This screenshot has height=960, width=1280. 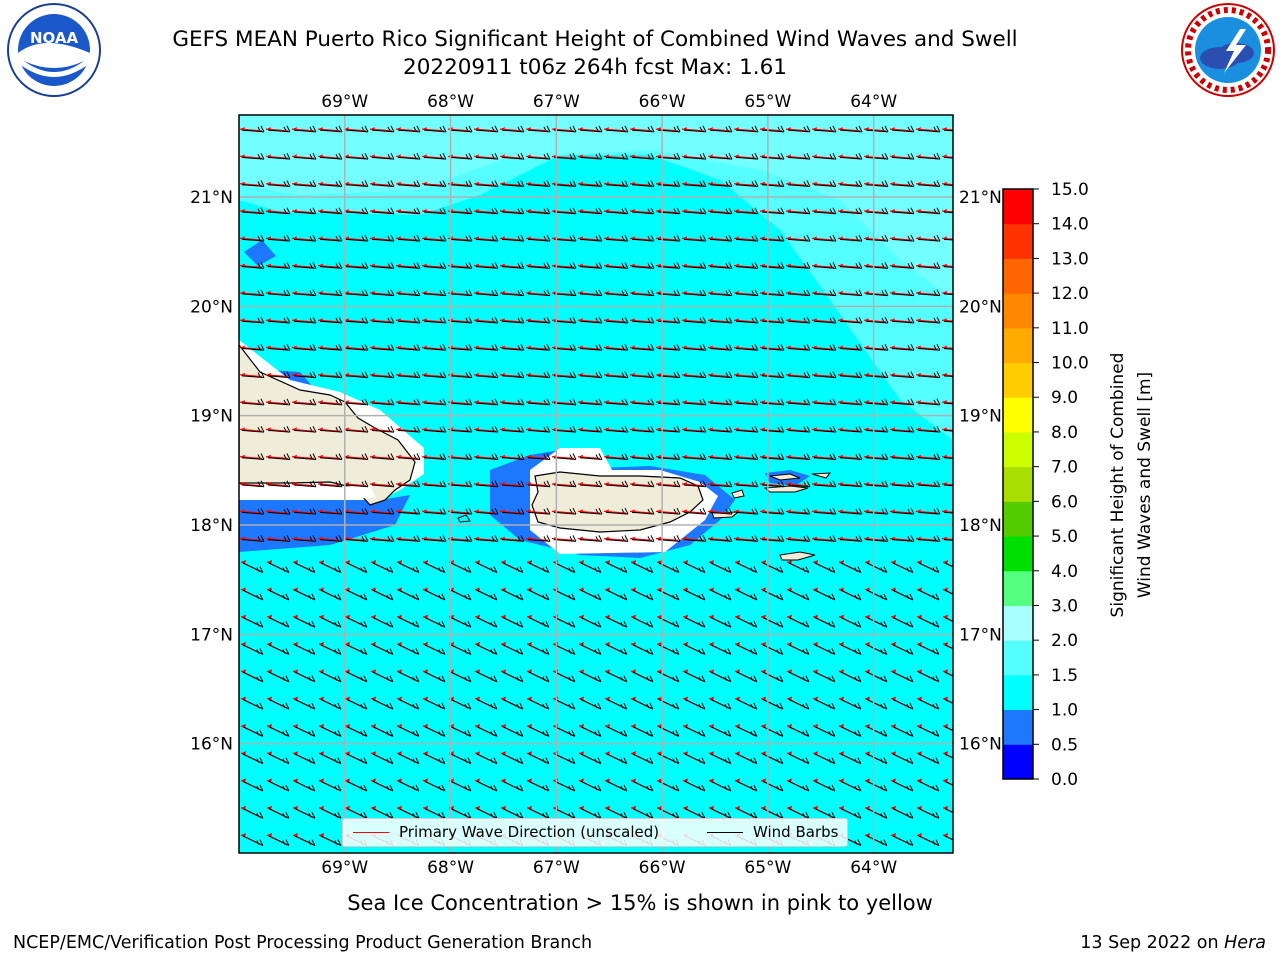 I want to click on lon-tick-label-bottom: 66°W, so click(x=662, y=868).